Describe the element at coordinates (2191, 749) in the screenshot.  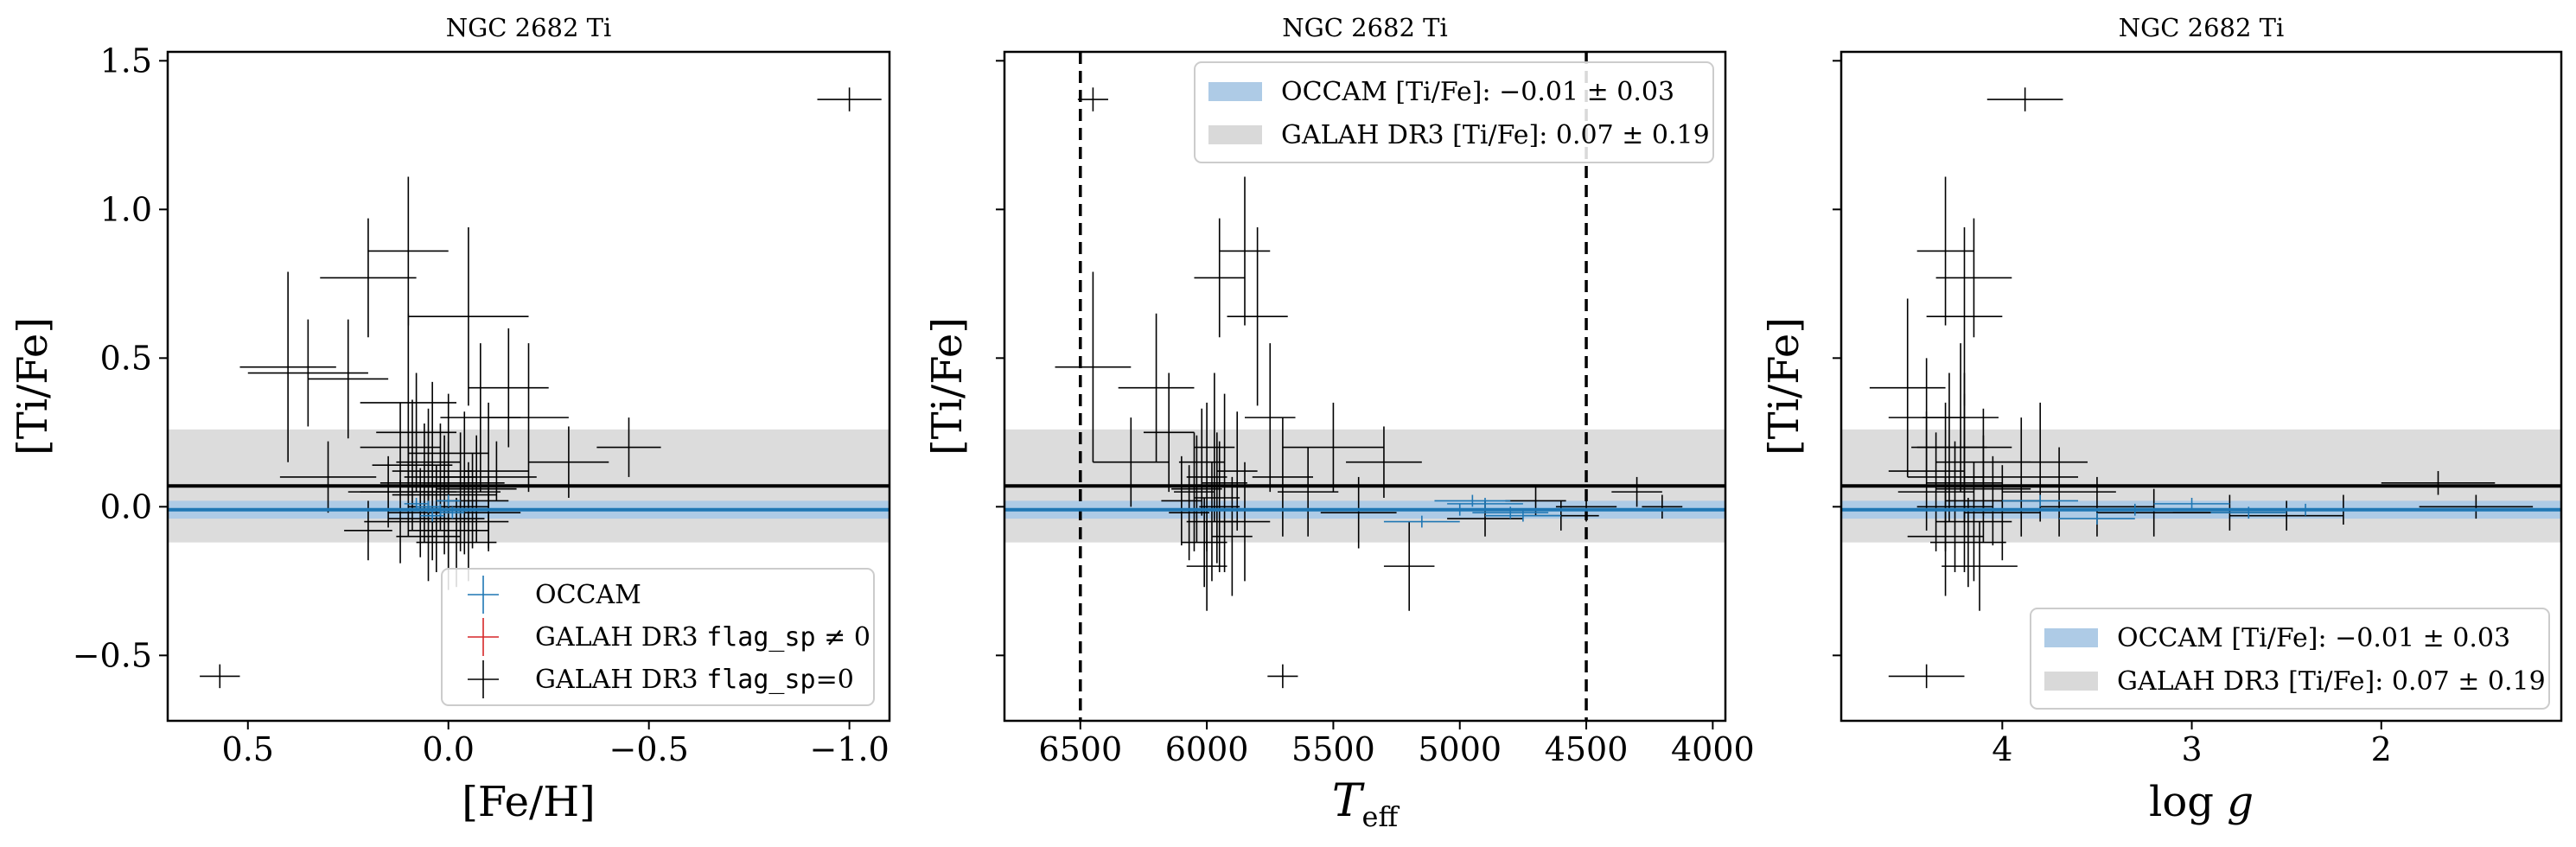
I see `x-tick-label: 3` at that location.